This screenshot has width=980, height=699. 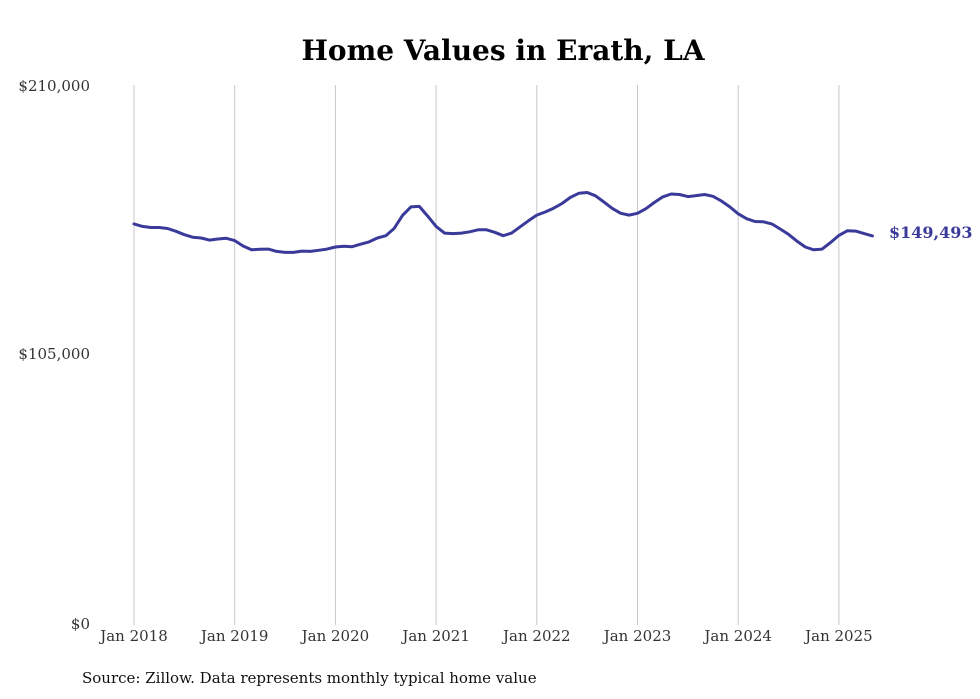 I want to click on y-tick-label-210000: $210,000, so click(x=54, y=86).